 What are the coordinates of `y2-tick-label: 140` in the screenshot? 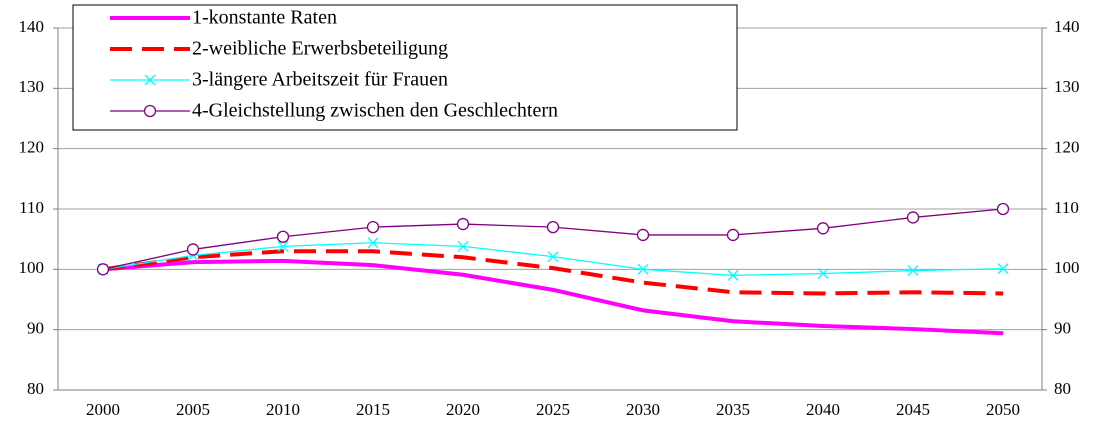 It's located at (1067, 26).